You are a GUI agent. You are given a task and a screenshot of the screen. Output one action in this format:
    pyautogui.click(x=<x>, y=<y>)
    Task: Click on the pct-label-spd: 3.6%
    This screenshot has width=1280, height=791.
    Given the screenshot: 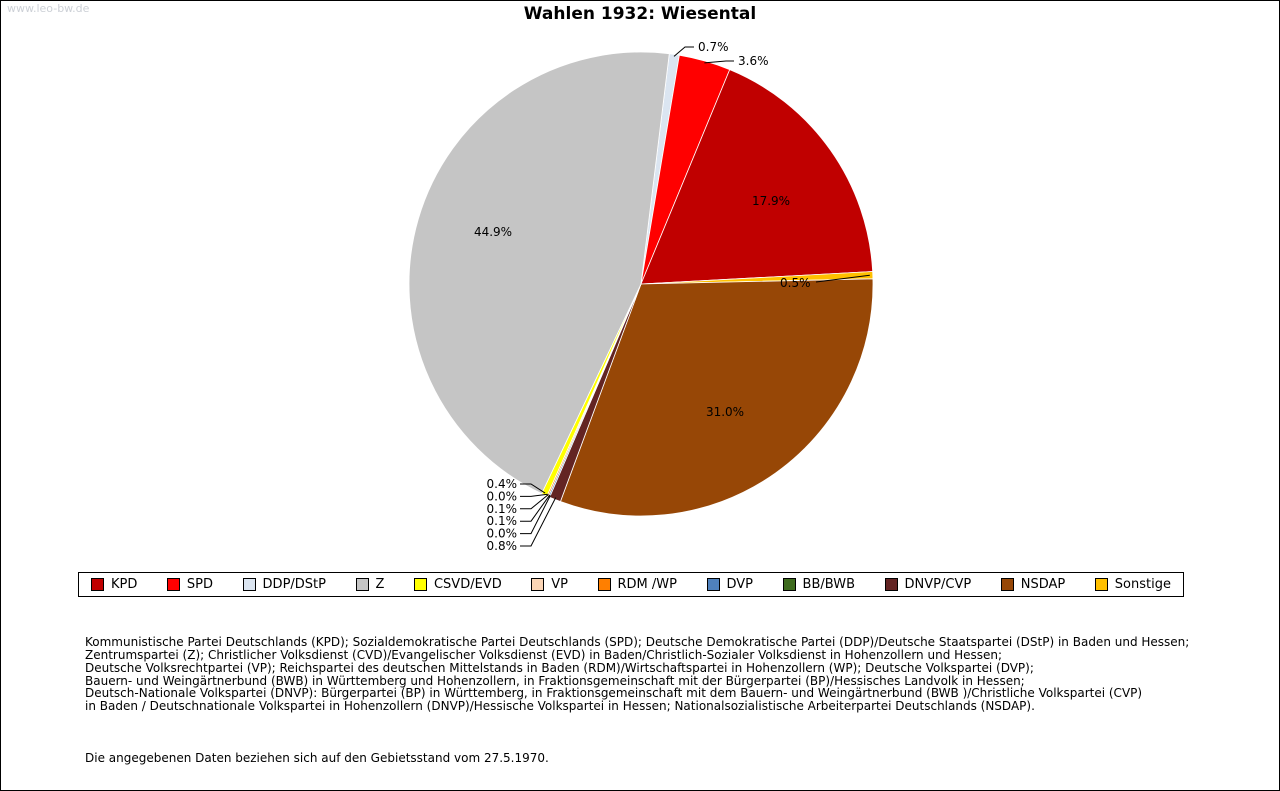 What is the action you would take?
    pyautogui.click(x=753, y=61)
    